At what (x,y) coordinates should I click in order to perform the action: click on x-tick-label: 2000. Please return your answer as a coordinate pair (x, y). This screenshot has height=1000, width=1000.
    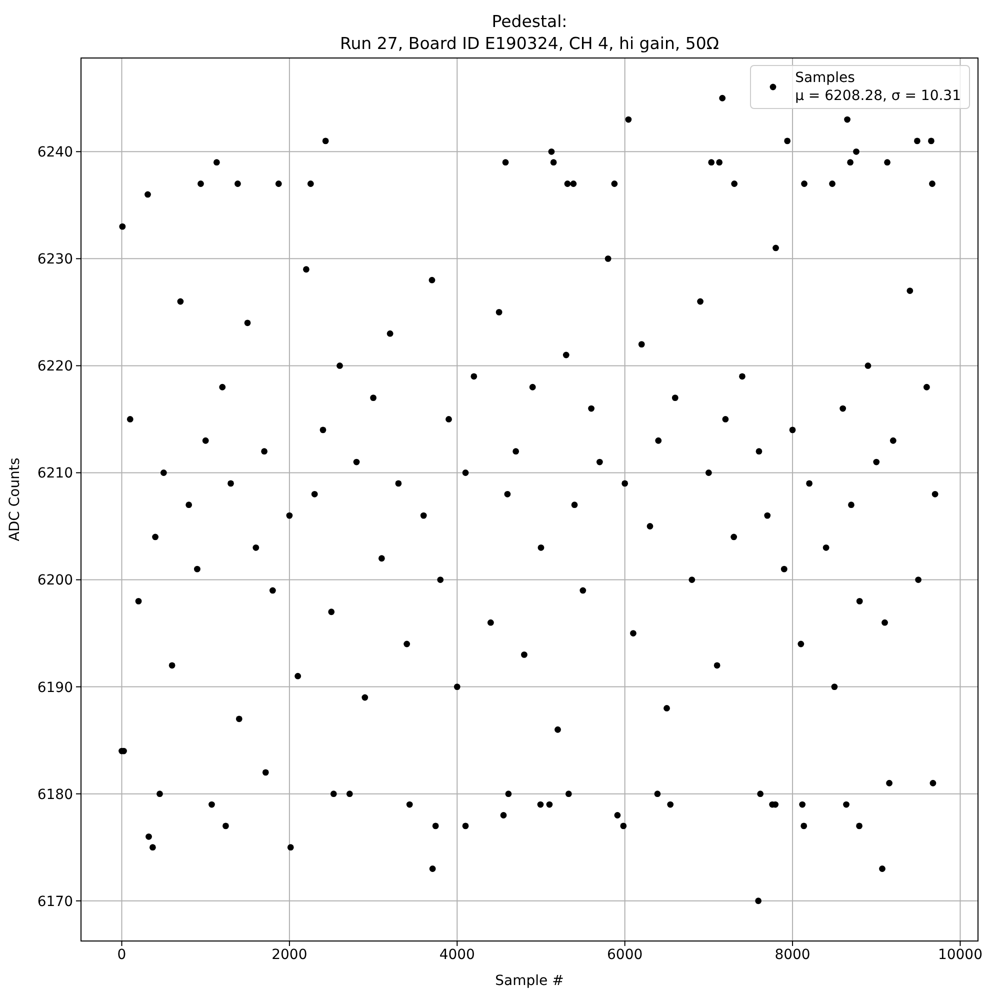
    Looking at the image, I should click on (290, 954).